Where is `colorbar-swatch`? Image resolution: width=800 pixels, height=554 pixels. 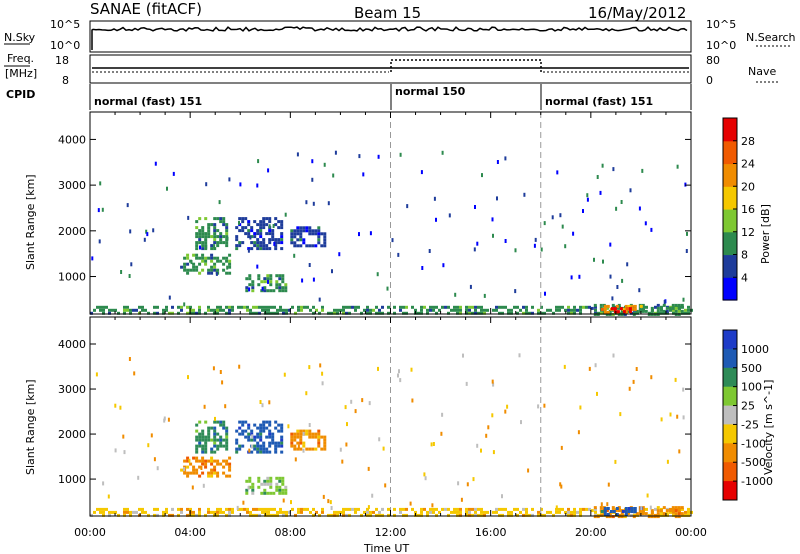
colorbar-swatch is located at coordinates (730, 434).